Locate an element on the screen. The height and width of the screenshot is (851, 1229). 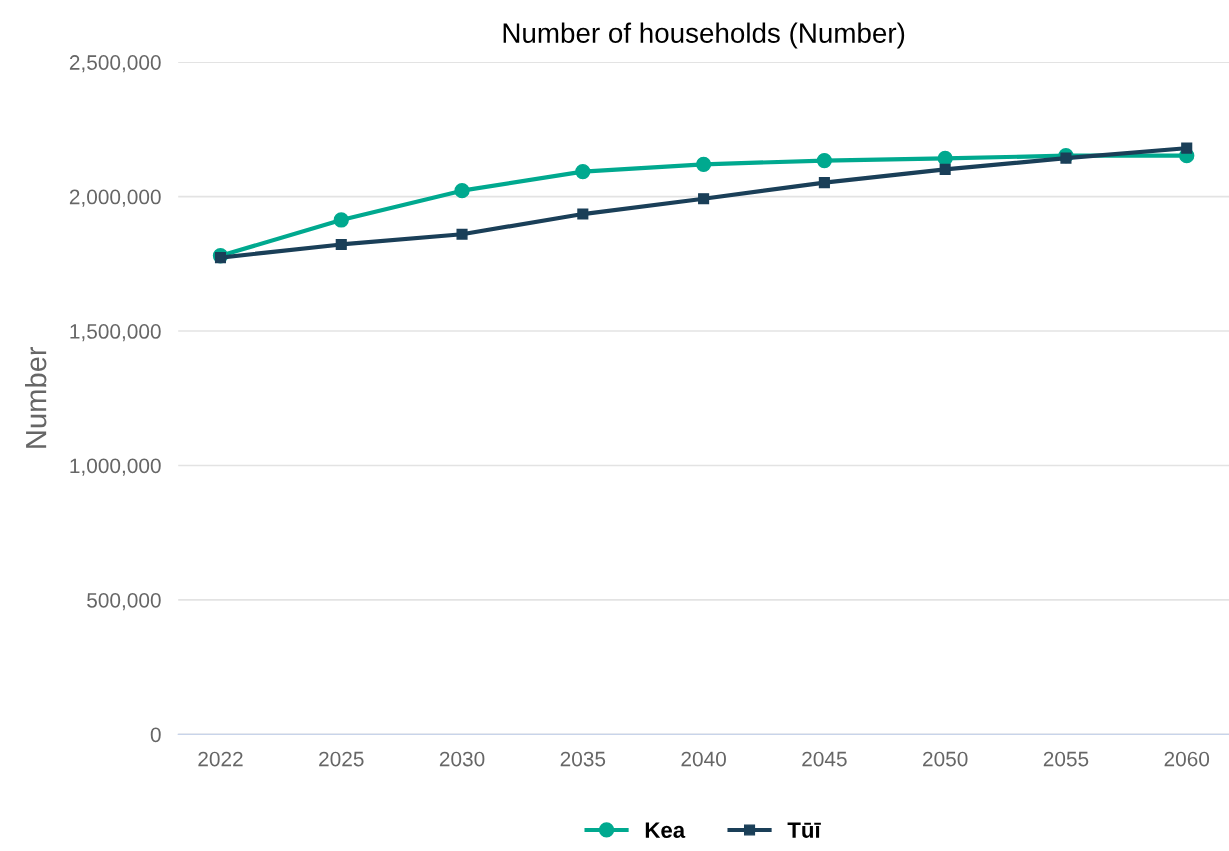
legend-label: Tūī is located at coordinates (804, 830).